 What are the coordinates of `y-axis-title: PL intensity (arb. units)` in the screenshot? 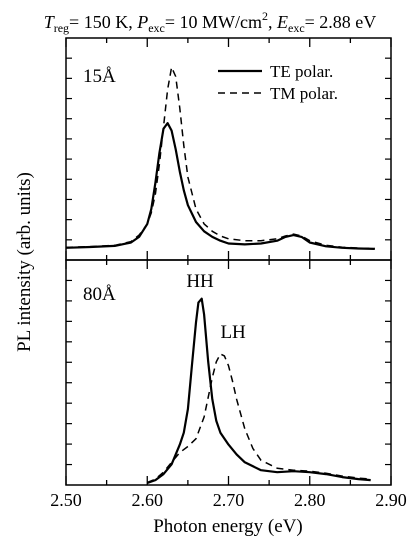 It's located at (24, 262).